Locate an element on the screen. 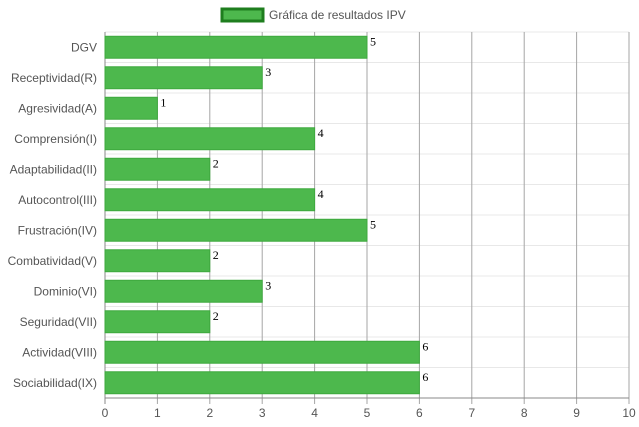 The width and height of the screenshot is (639, 427). x-tick-label: 3 is located at coordinates (262, 413).